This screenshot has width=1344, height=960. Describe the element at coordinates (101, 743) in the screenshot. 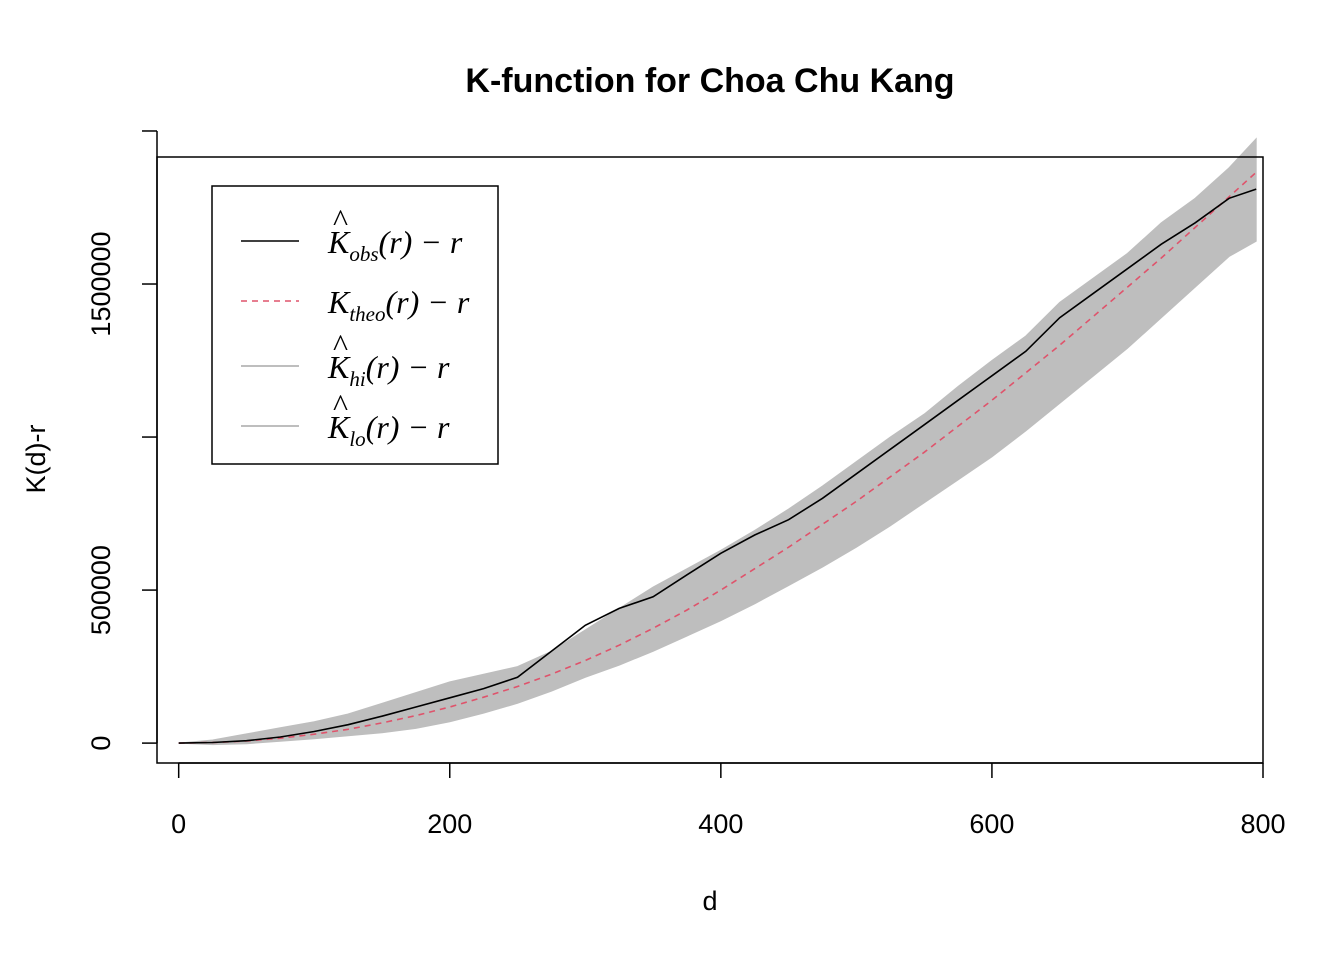

I see `y-tick-label: 0` at that location.